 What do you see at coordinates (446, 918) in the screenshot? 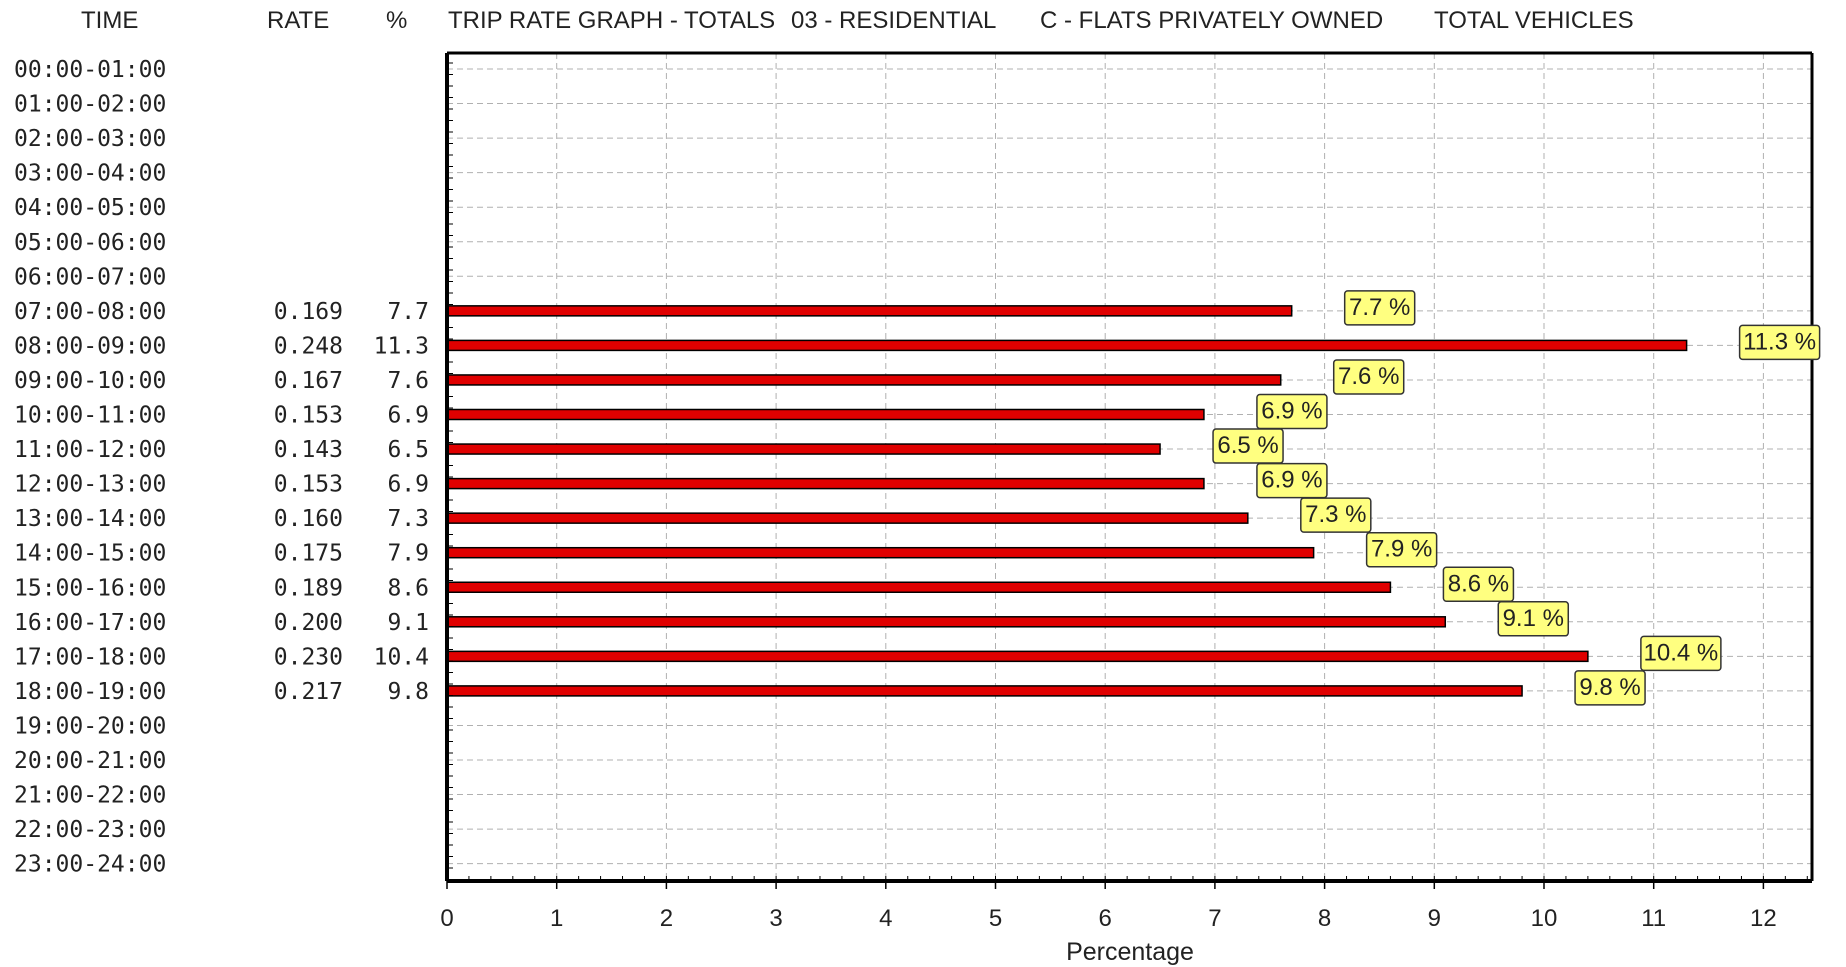
I see `x-tick-label: 0` at bounding box center [446, 918].